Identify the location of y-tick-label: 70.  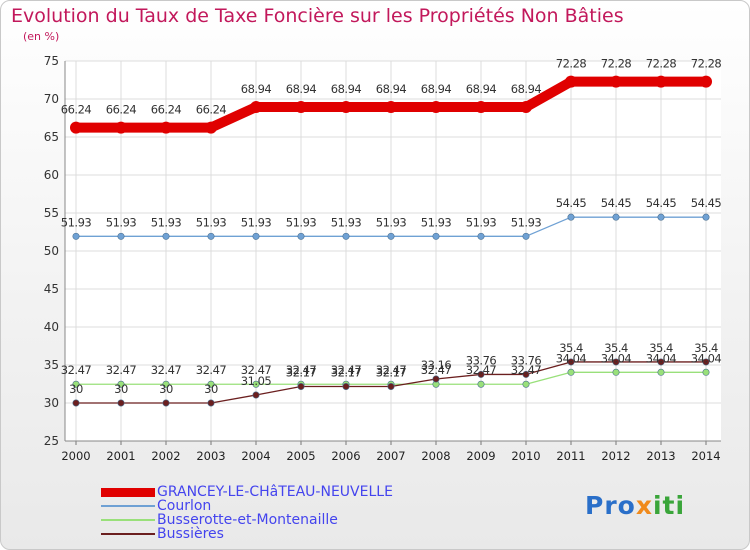
(51, 99).